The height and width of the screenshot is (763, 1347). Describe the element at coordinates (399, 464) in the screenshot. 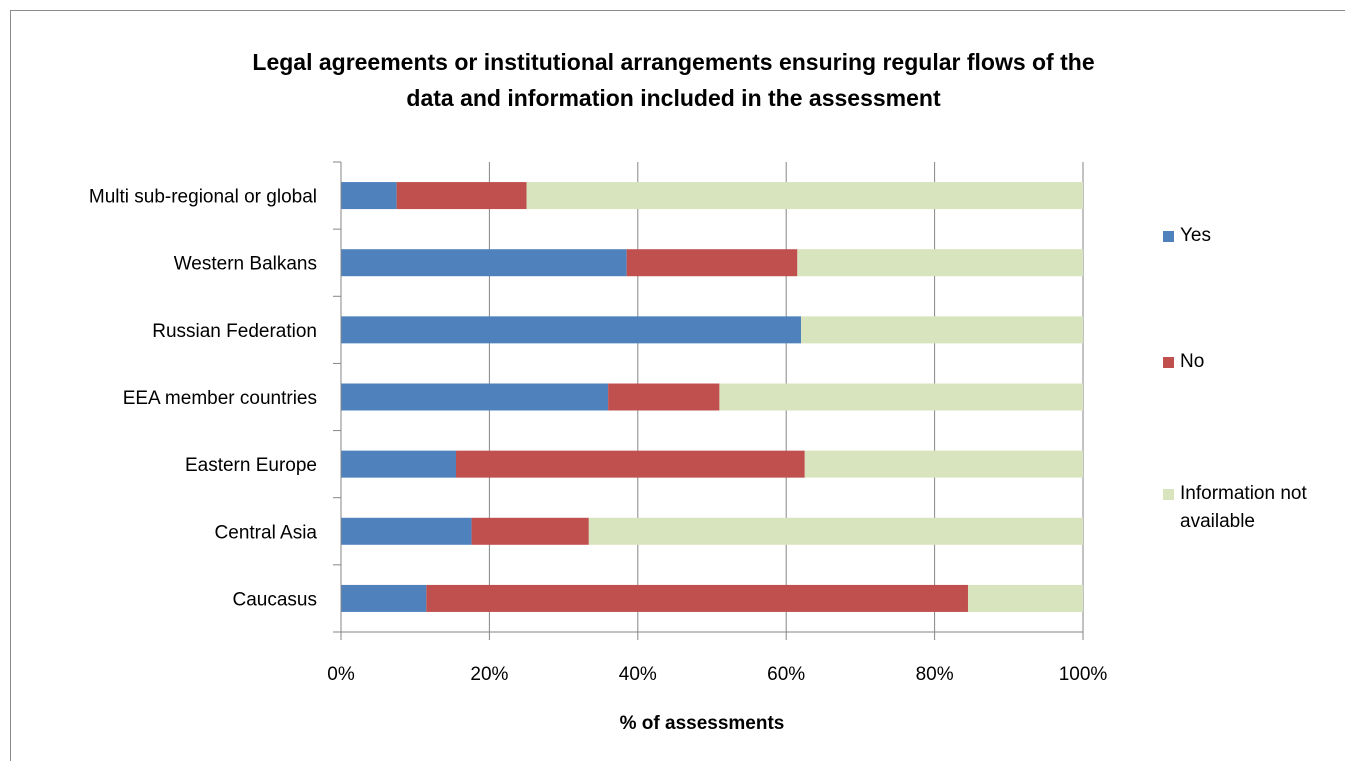

I see `bar-yes-eastern-europe` at that location.